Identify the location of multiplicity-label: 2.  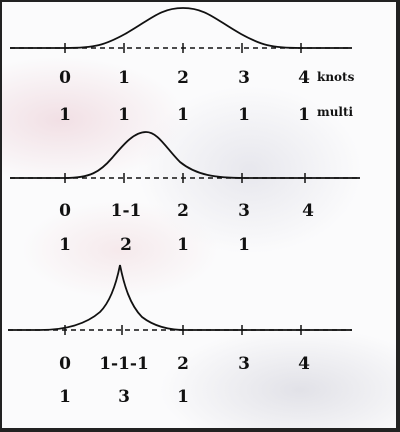
(126, 245).